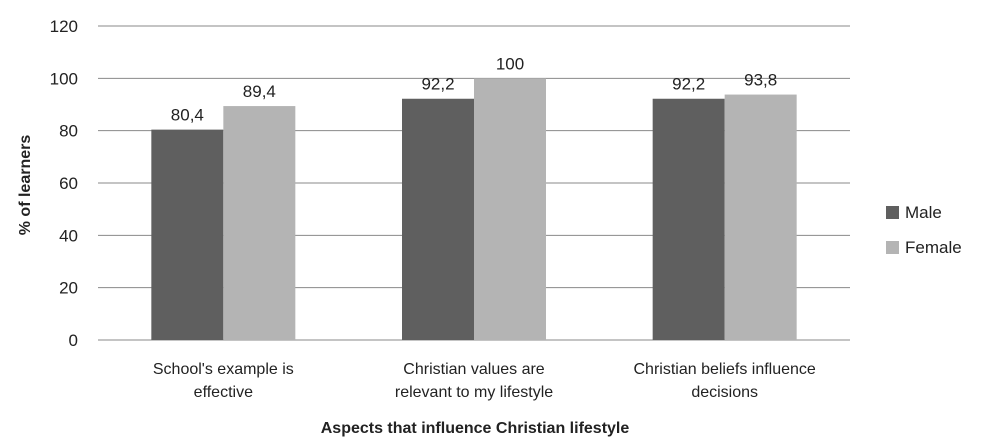 This screenshot has height=444, width=981. Describe the element at coordinates (510, 63) in the screenshot. I see `data-label-female-2: 100` at that location.